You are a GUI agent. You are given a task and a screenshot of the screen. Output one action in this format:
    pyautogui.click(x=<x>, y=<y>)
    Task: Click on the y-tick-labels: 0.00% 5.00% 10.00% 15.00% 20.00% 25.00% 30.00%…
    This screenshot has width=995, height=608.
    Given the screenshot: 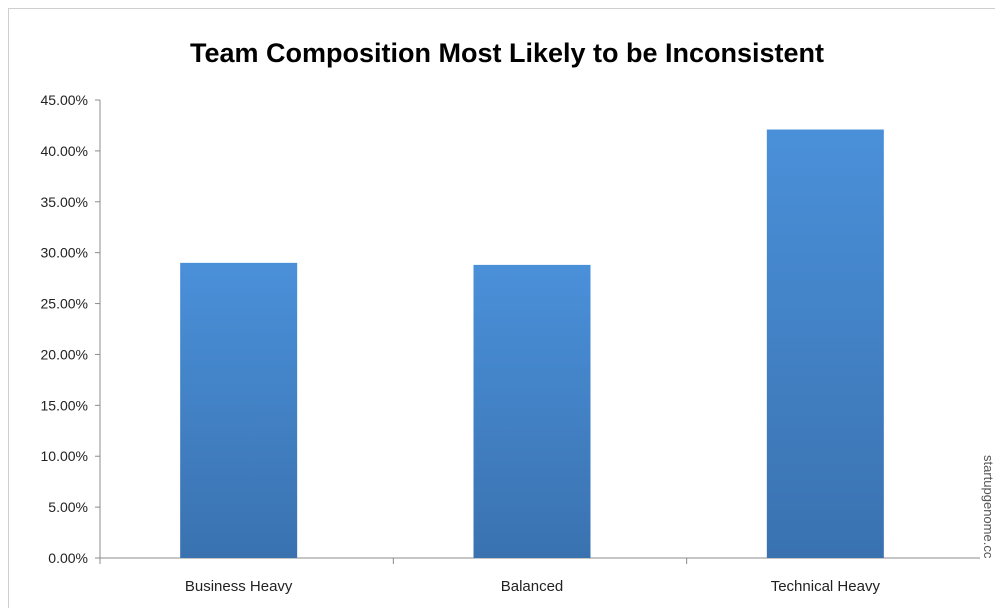 What is the action you would take?
    pyautogui.click(x=64, y=329)
    